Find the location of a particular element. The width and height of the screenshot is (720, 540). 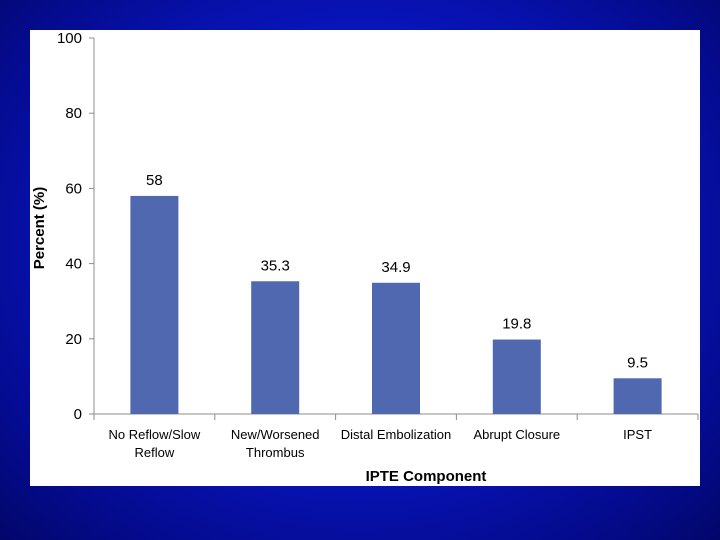

x-axis-title: IPTE Component is located at coordinates (426, 476).